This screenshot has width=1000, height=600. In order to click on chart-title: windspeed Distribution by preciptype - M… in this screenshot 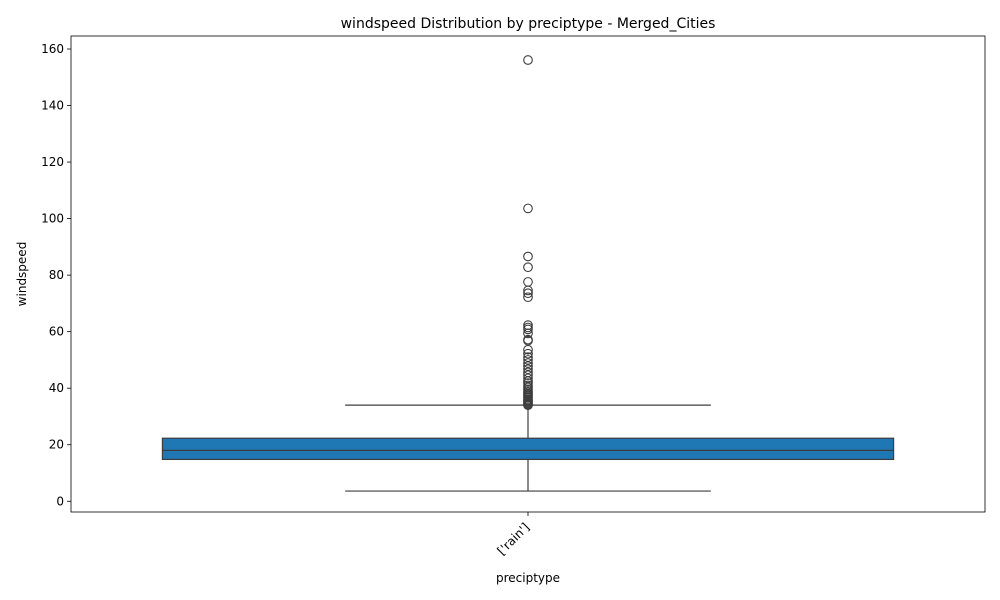, I will do `click(528, 24)`.